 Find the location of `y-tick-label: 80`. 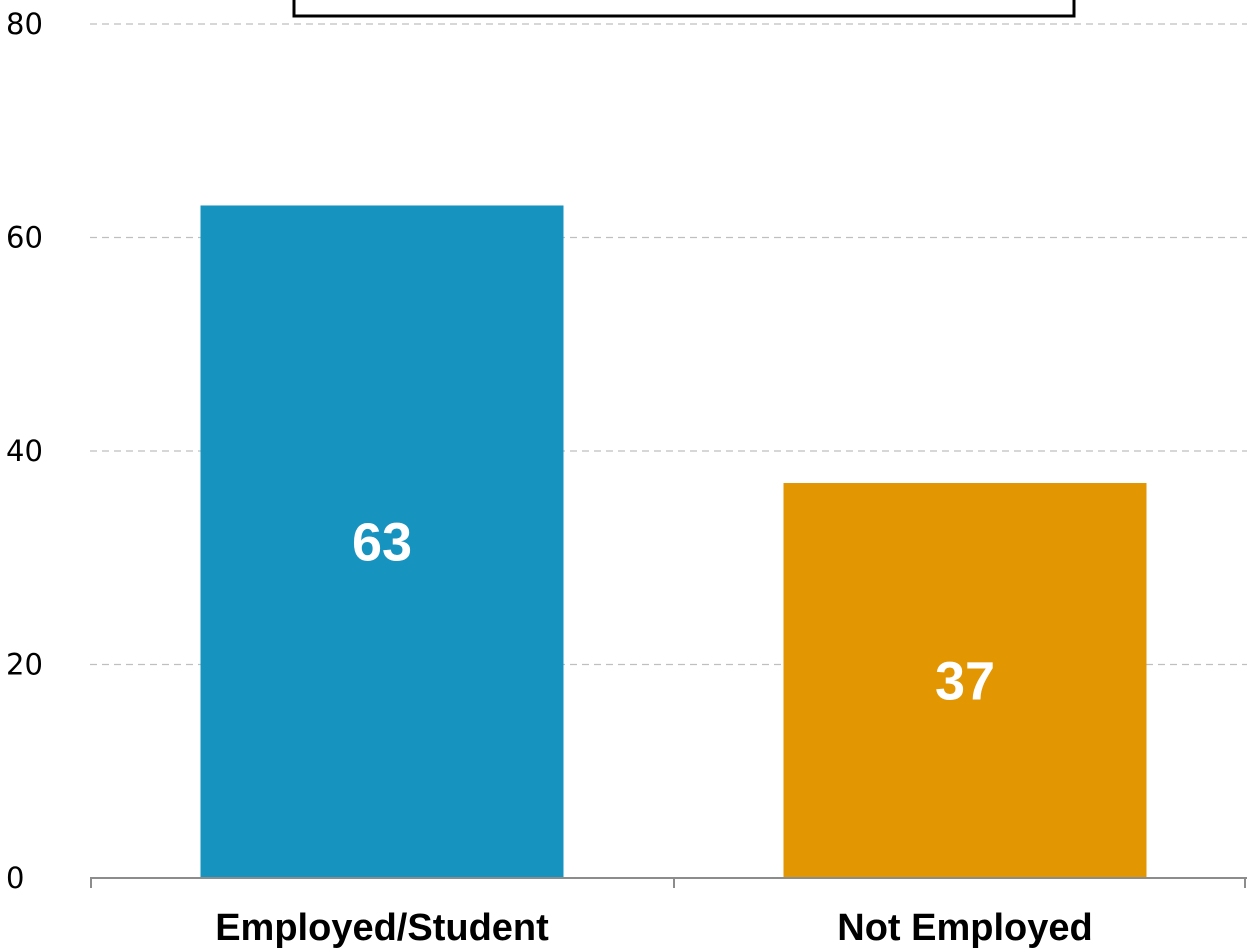

y-tick-label: 80 is located at coordinates (24, 24).